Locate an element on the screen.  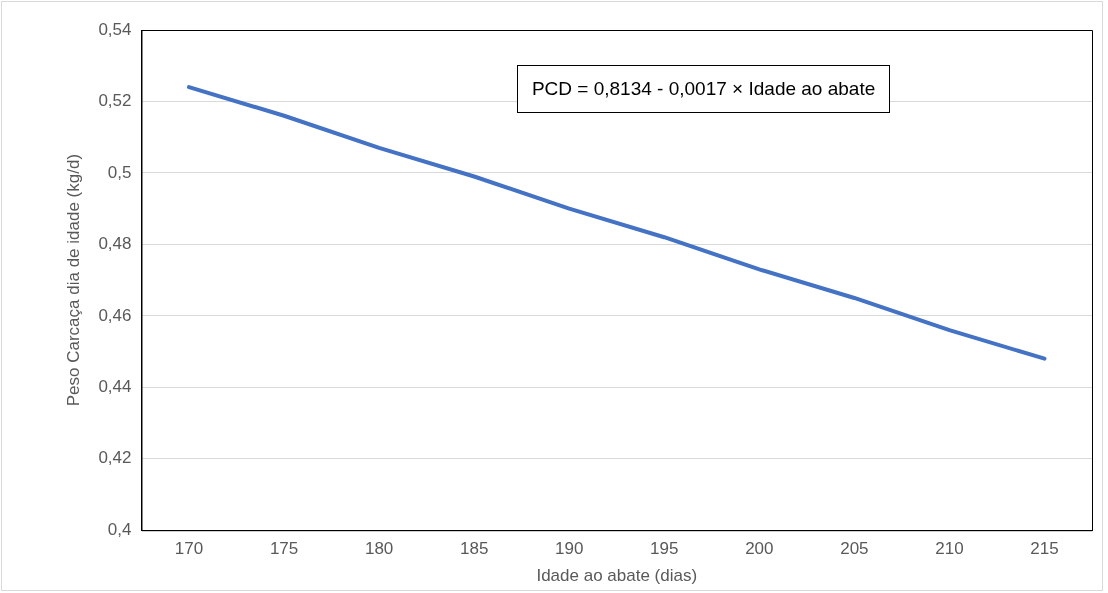
x-tick-label: 200 is located at coordinates (759, 549).